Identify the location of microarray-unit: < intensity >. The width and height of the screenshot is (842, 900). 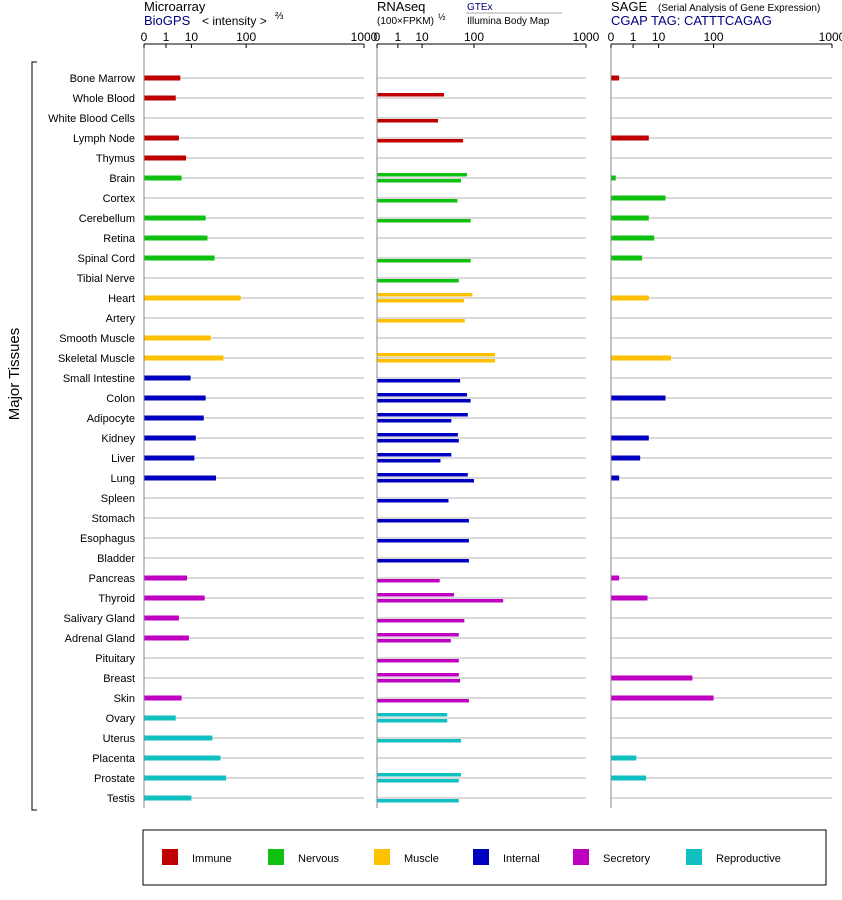
(234, 21).